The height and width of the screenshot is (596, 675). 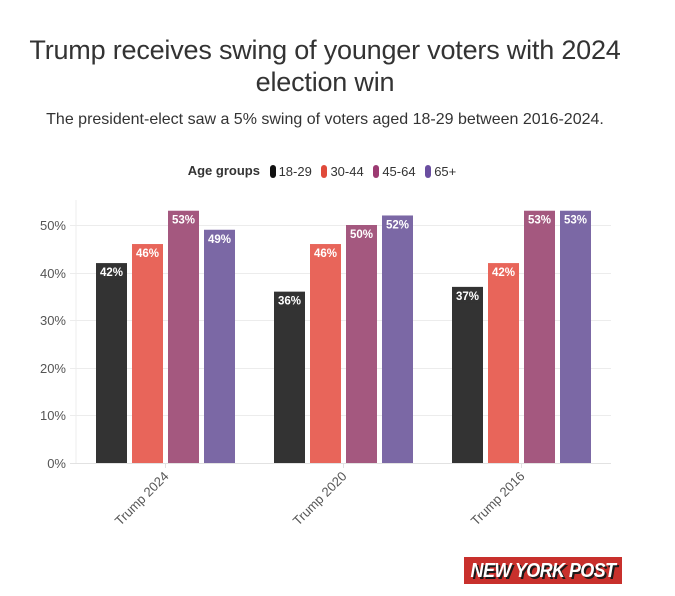 I want to click on logo-text: NEW YORK POST, so click(x=543, y=570).